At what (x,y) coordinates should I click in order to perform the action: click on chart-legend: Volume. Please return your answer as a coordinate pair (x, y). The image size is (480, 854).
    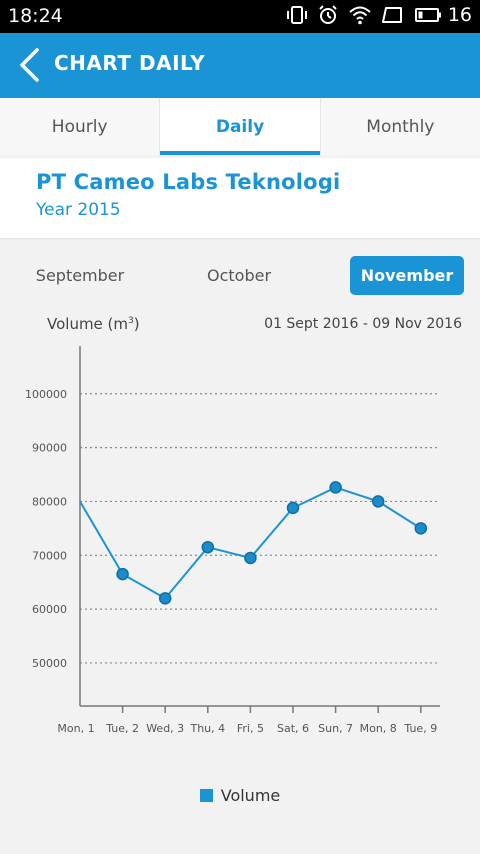
    Looking at the image, I should click on (240, 795).